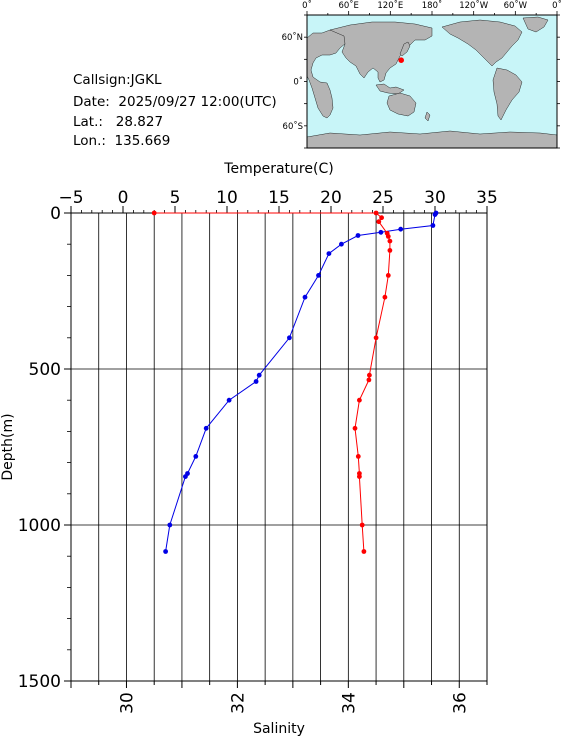  Describe the element at coordinates (70, 198) in the screenshot. I see `temperature-tick-label: −5` at that location.